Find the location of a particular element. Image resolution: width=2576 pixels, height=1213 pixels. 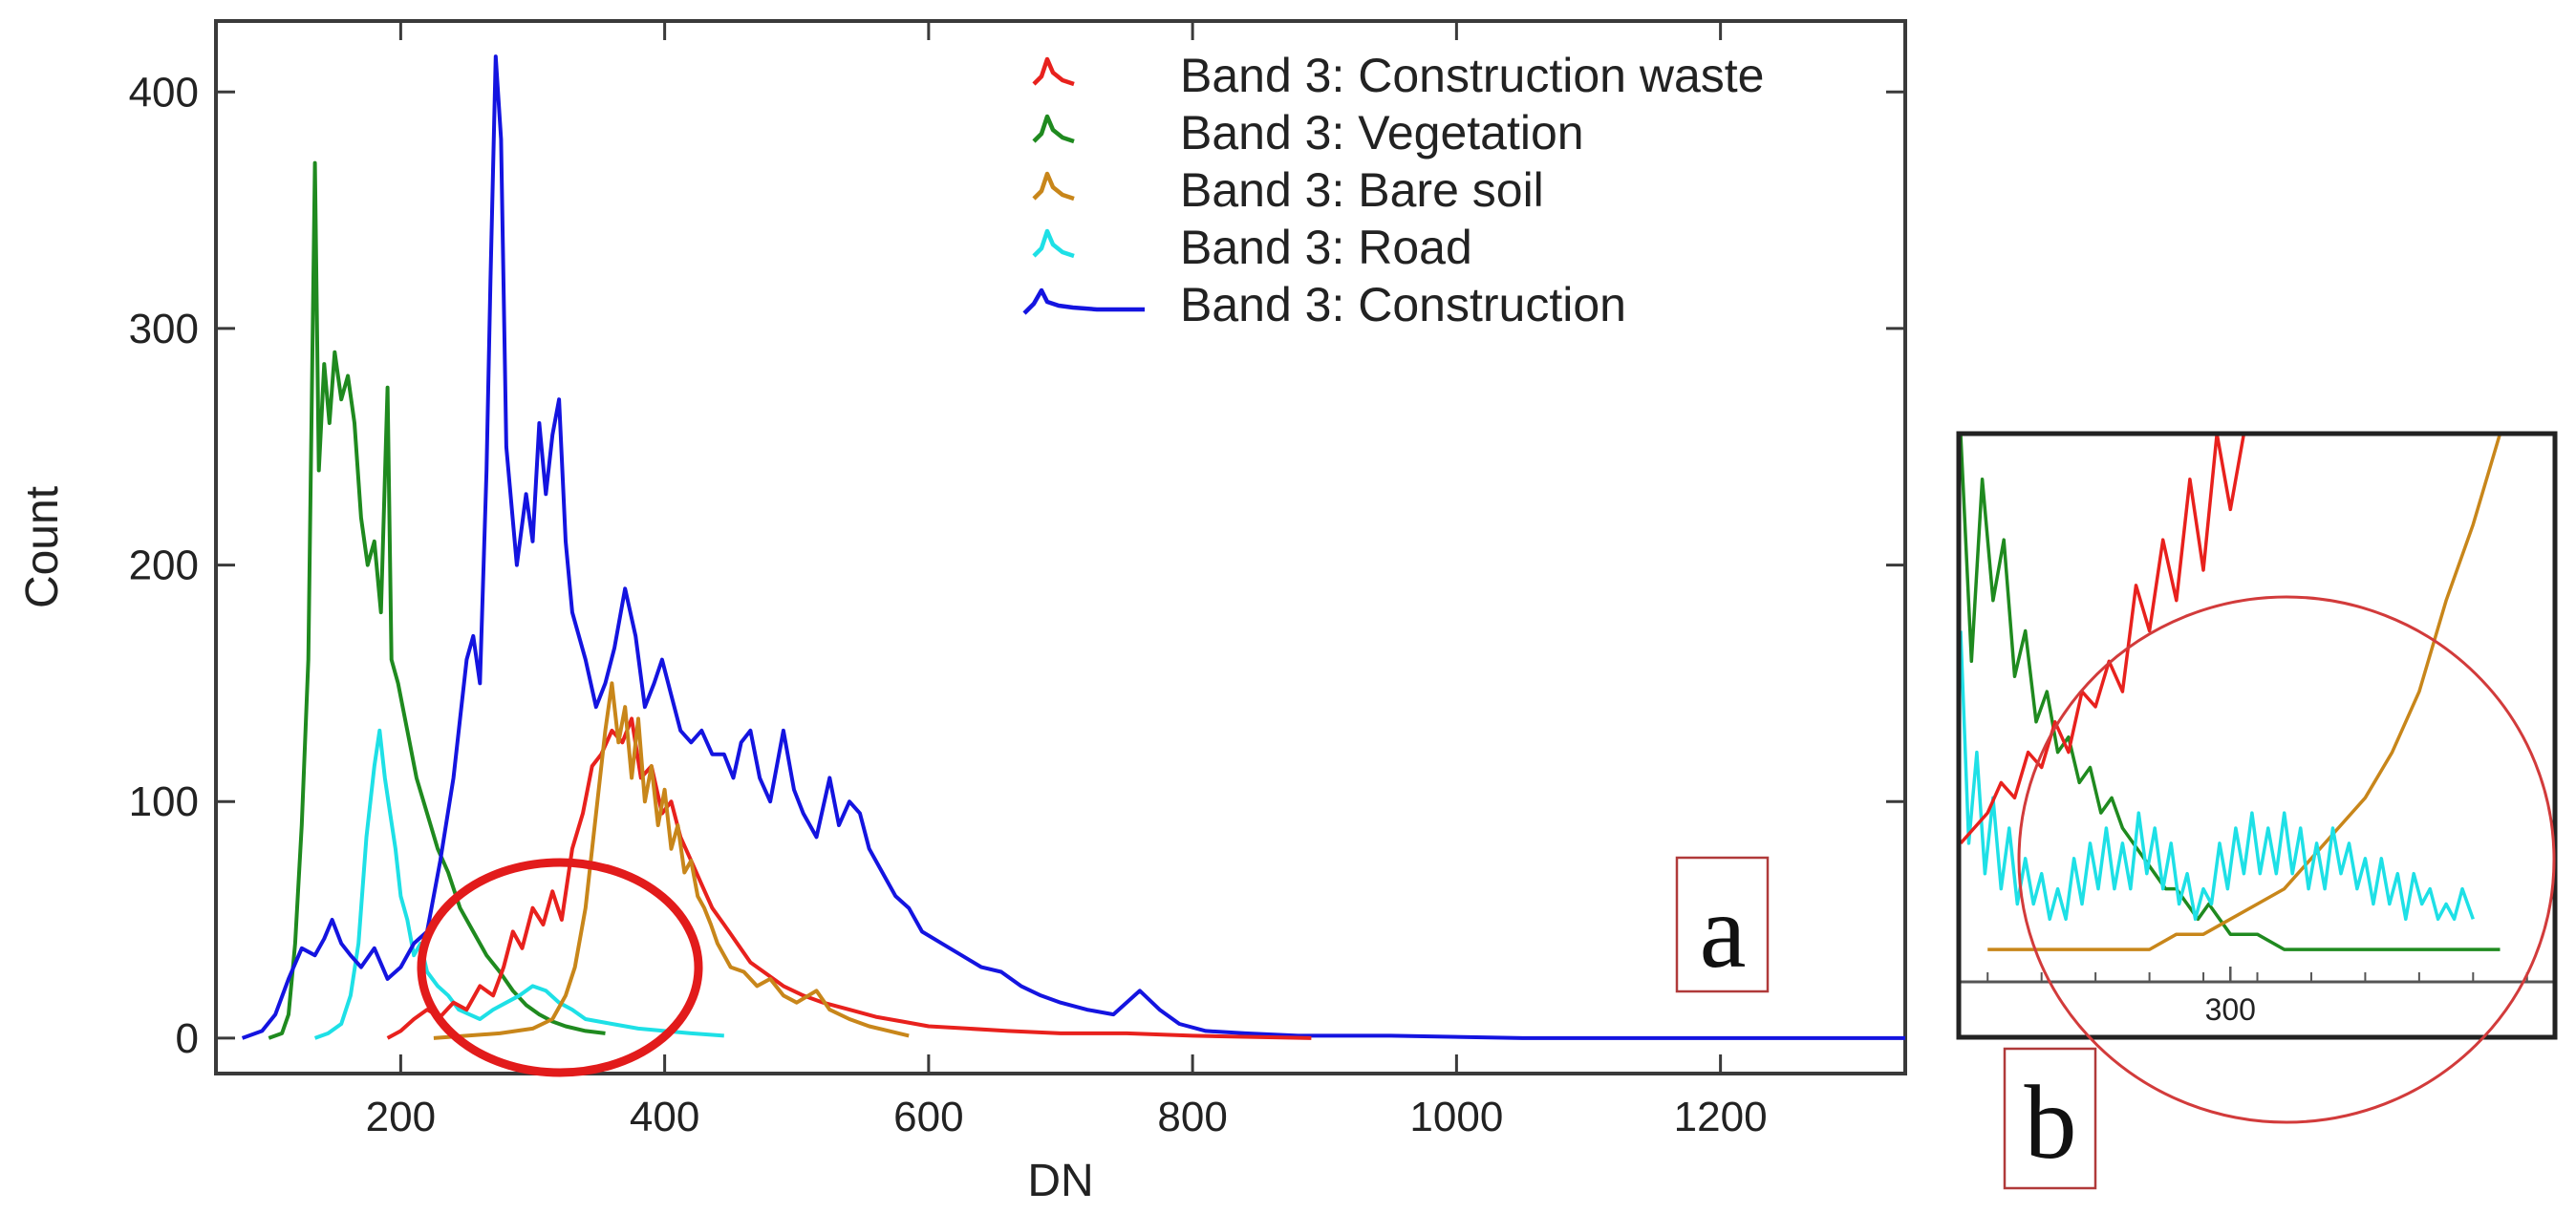

legend-swatch-band-3-construction-waste is located at coordinates (1053, 71).